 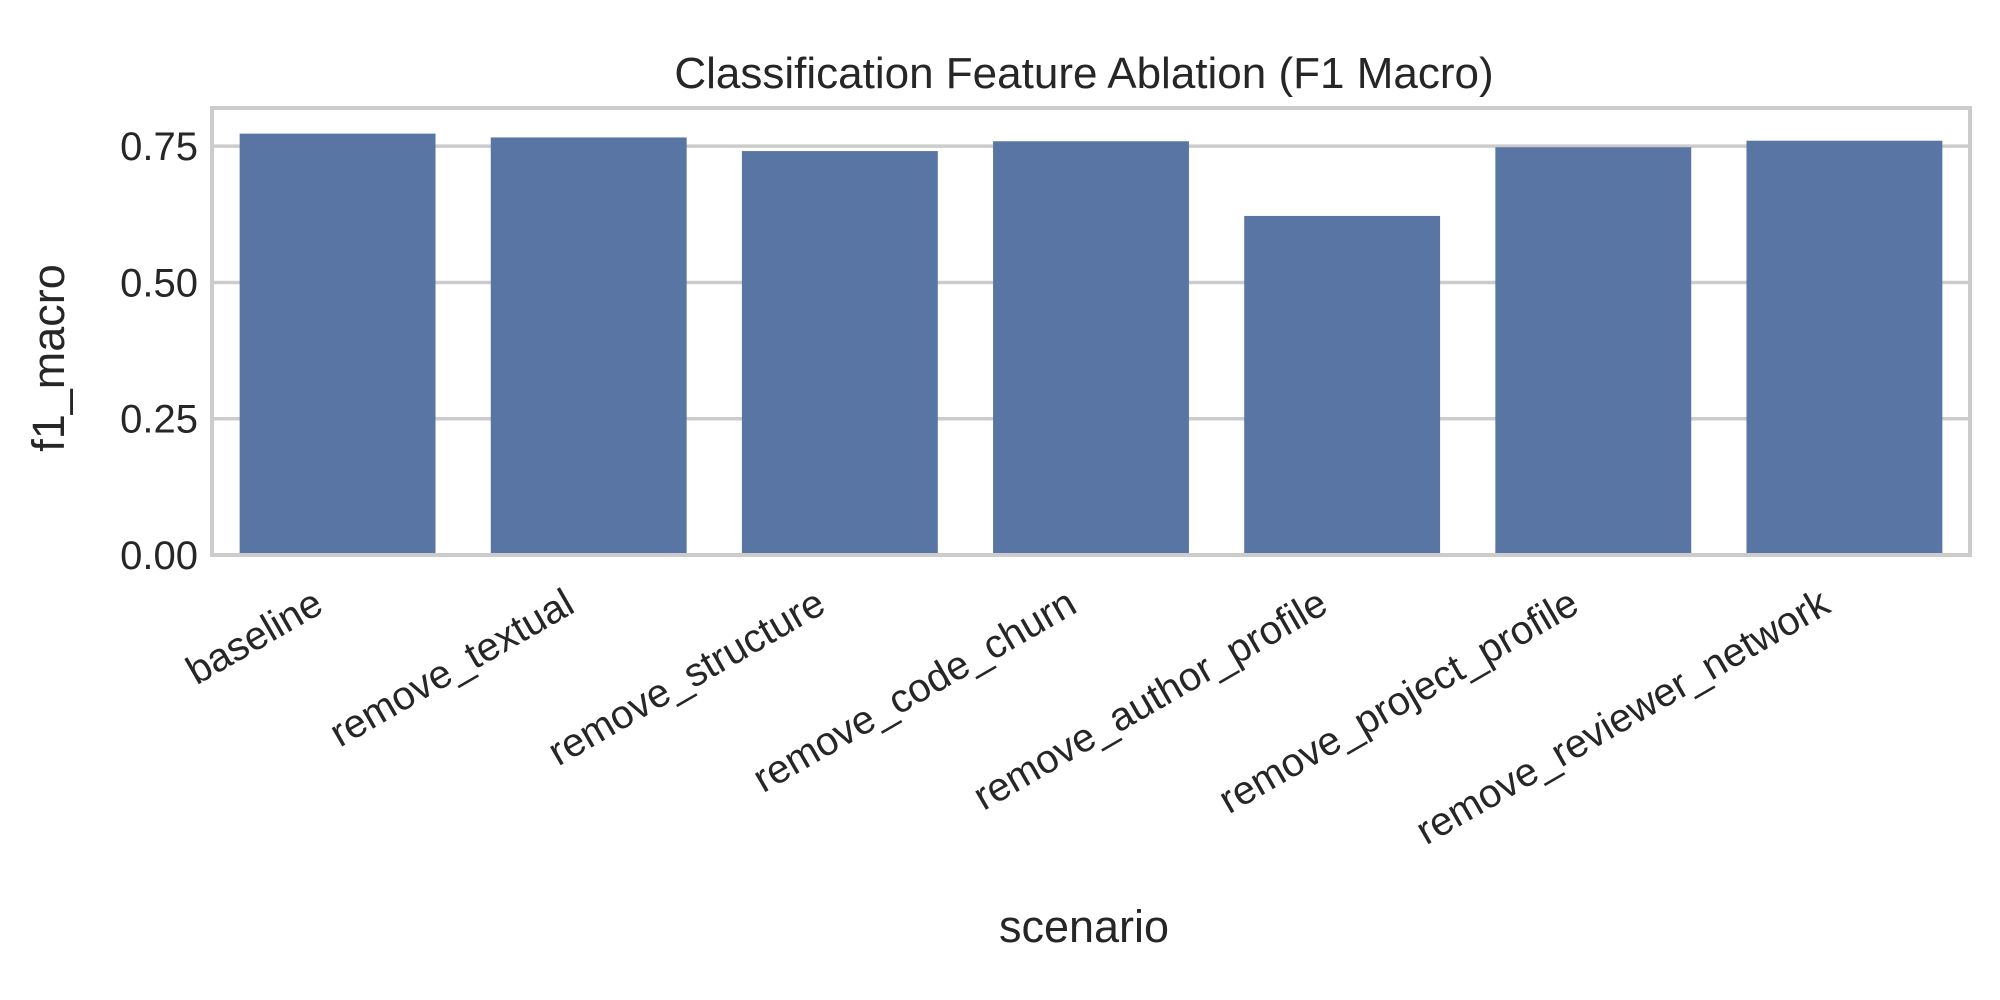 I want to click on x-tick-label: baseline, so click(x=254, y=637).